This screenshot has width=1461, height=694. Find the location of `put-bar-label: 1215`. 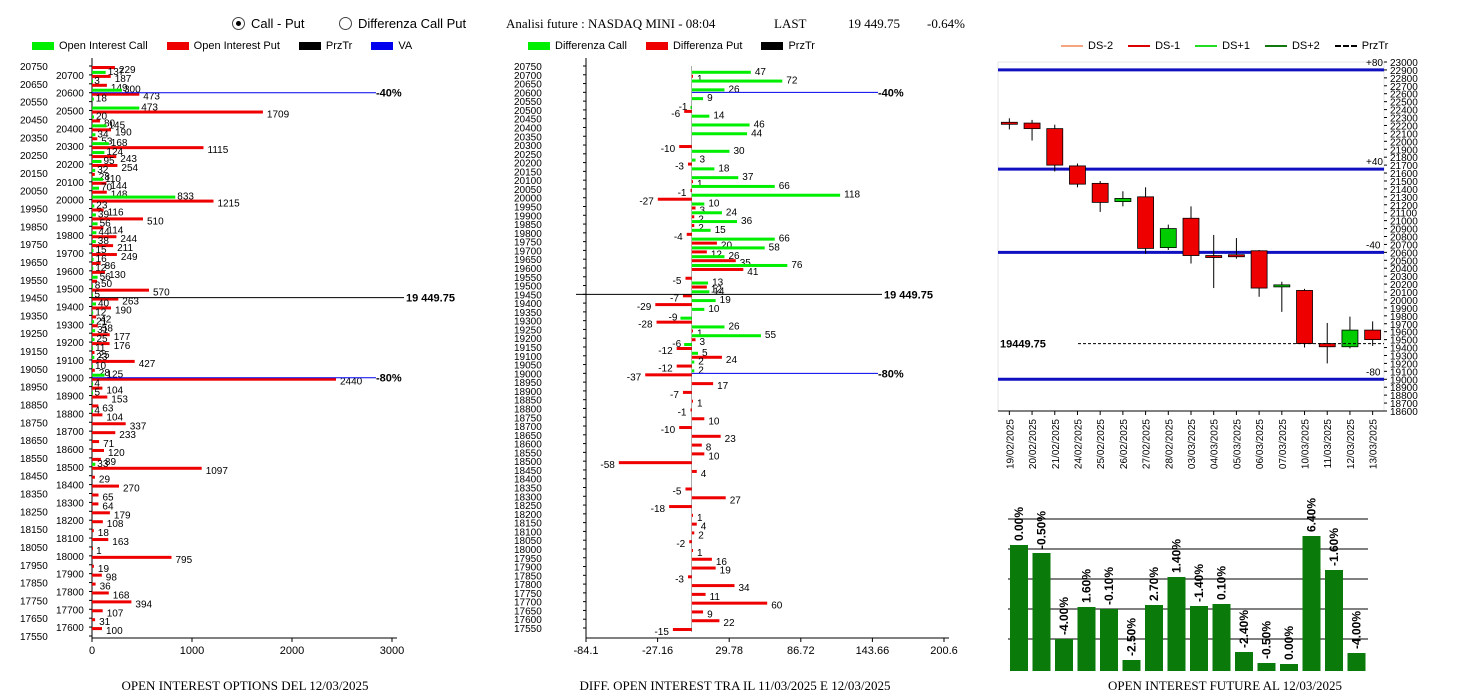

put-bar-label: 1215 is located at coordinates (229, 204).